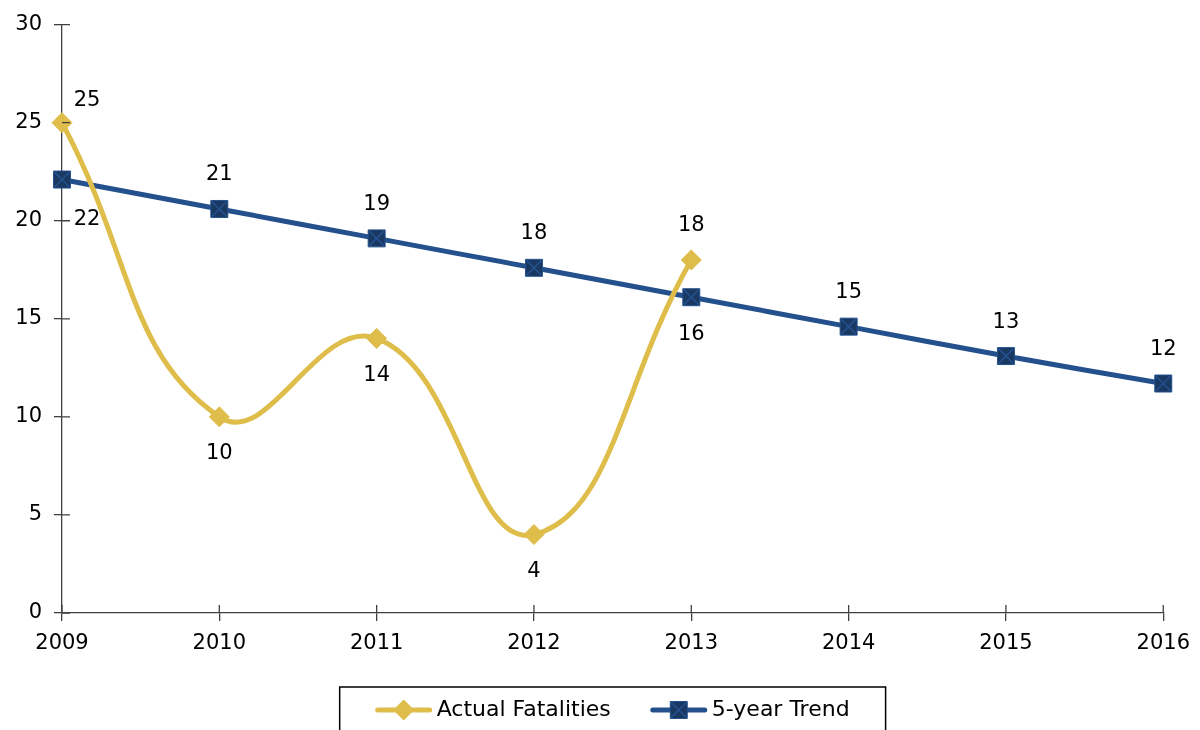 The width and height of the screenshot is (1200, 730). What do you see at coordinates (35, 611) in the screenshot?
I see `y-tick-label: 0` at bounding box center [35, 611].